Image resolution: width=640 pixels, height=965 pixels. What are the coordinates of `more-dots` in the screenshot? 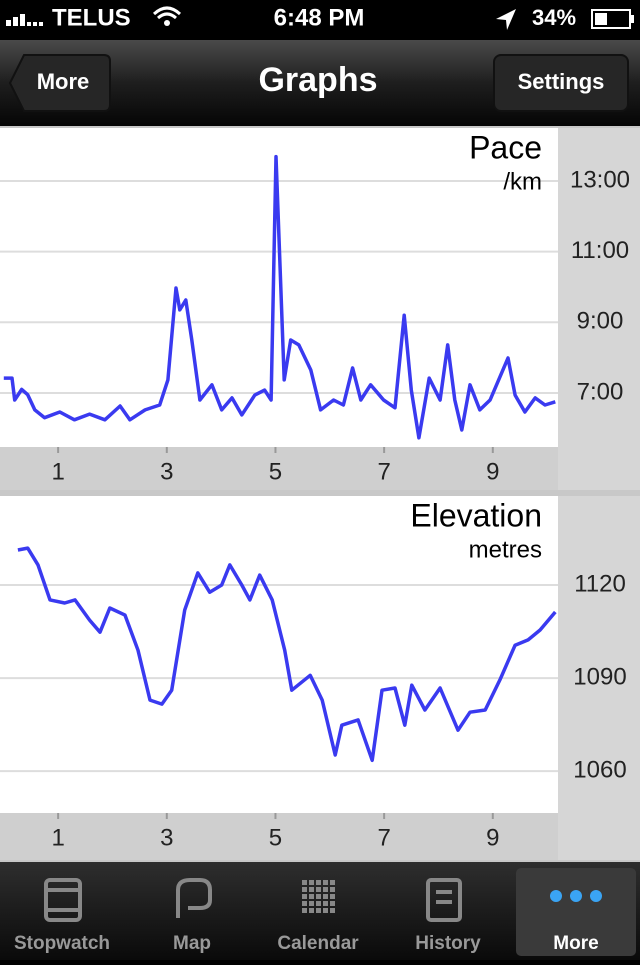 It's located at (576, 896).